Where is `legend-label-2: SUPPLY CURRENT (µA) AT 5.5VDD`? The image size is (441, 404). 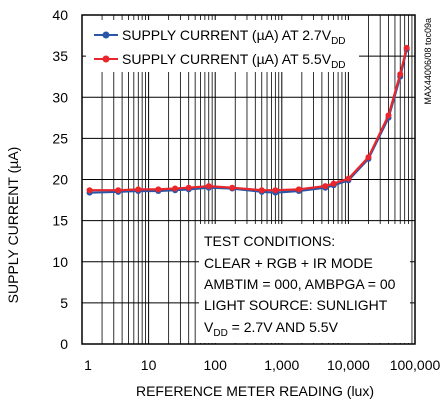
legend-label-2: SUPPLY CURRENT (µA) AT 5.5VDD is located at coordinates (234, 61).